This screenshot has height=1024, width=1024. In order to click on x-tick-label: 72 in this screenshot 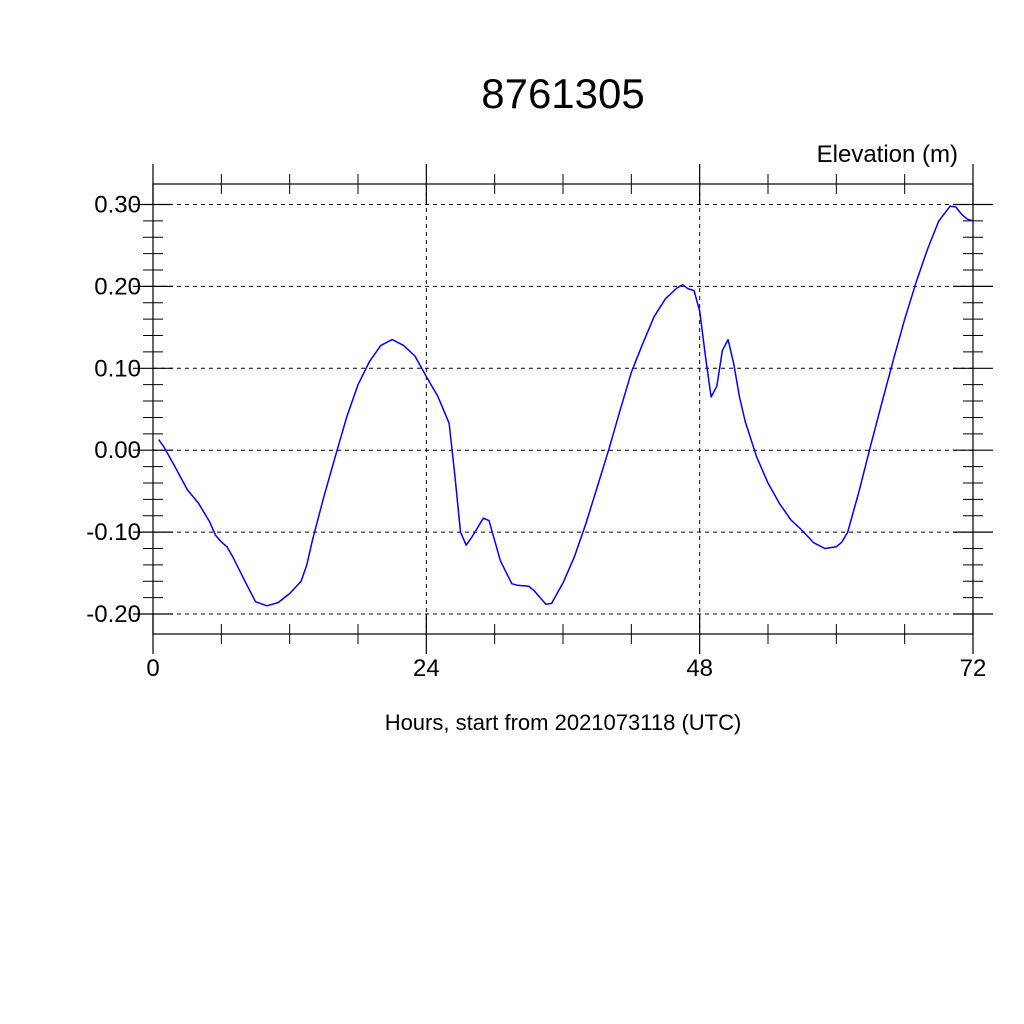, I will do `click(973, 668)`.